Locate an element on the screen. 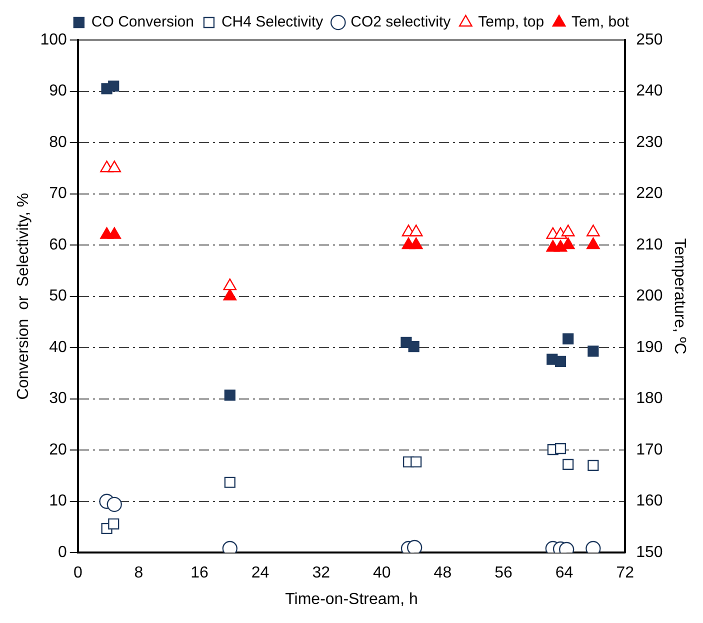 The image size is (703, 623). y2-tick-label: 250 is located at coordinates (649, 39).